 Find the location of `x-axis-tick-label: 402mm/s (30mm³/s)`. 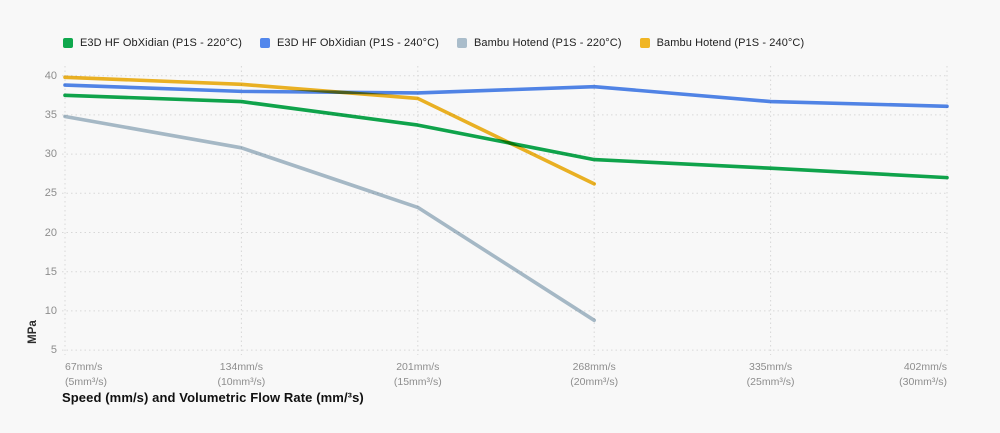

x-axis-tick-label: 402mm/s (30mm³/s) is located at coordinates (923, 375).